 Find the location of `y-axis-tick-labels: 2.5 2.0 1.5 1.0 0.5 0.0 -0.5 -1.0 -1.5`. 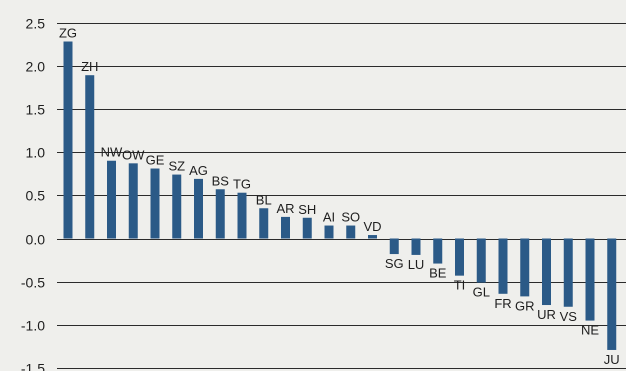

y-axis-tick-labels: 2.5 2.0 1.5 1.0 0.5 0.0 -0.5 -1.0 -1.5 is located at coordinates (33, 193).